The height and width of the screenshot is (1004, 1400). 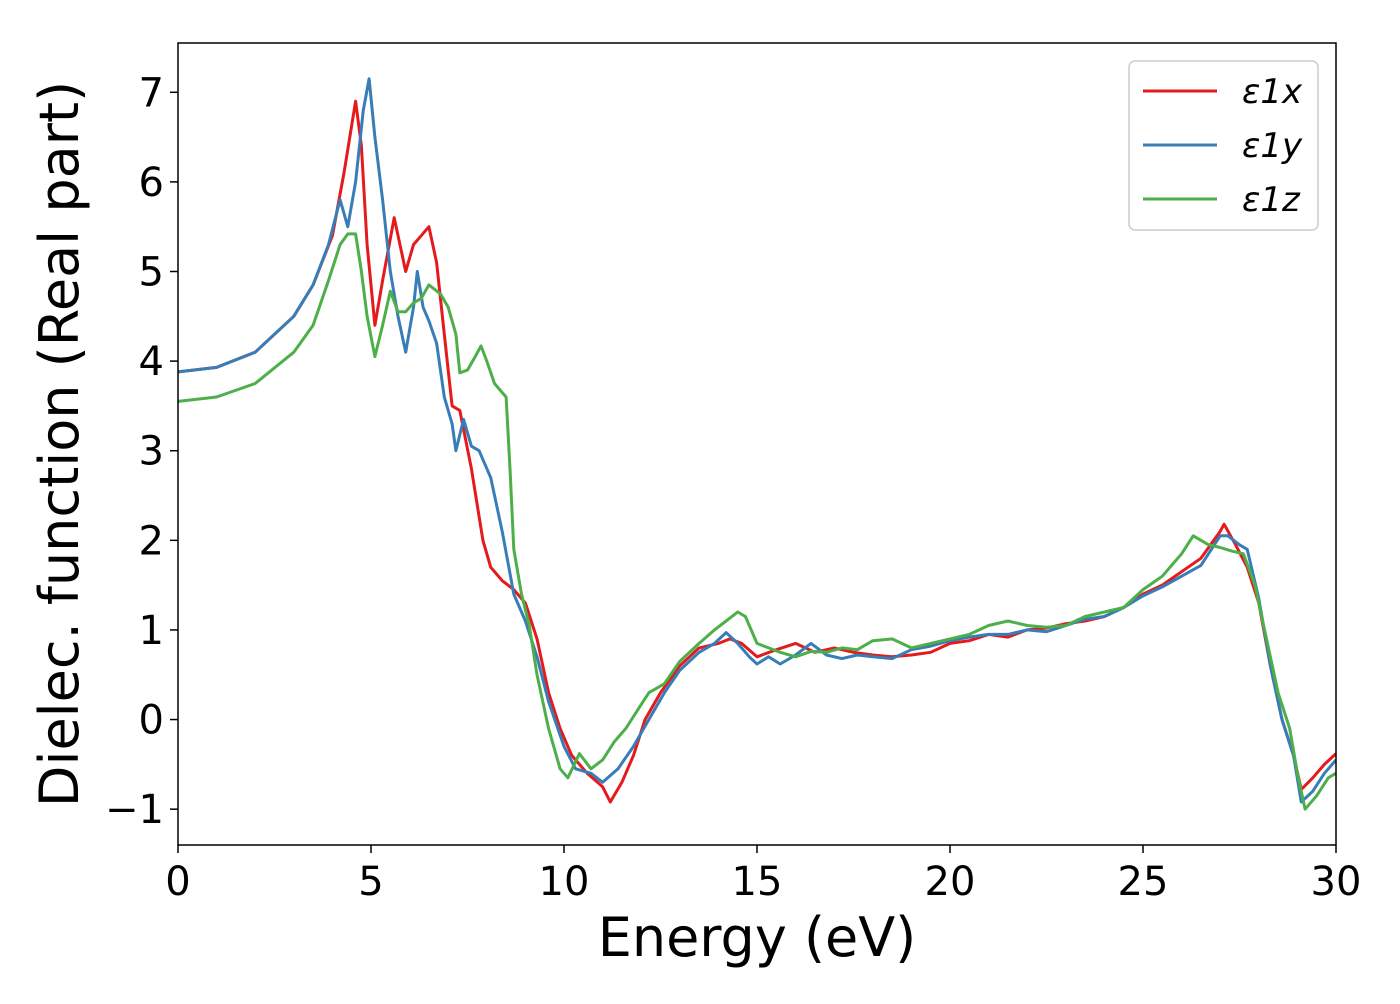 What do you see at coordinates (151, 452) in the screenshot?
I see `y-tick-label: 3` at bounding box center [151, 452].